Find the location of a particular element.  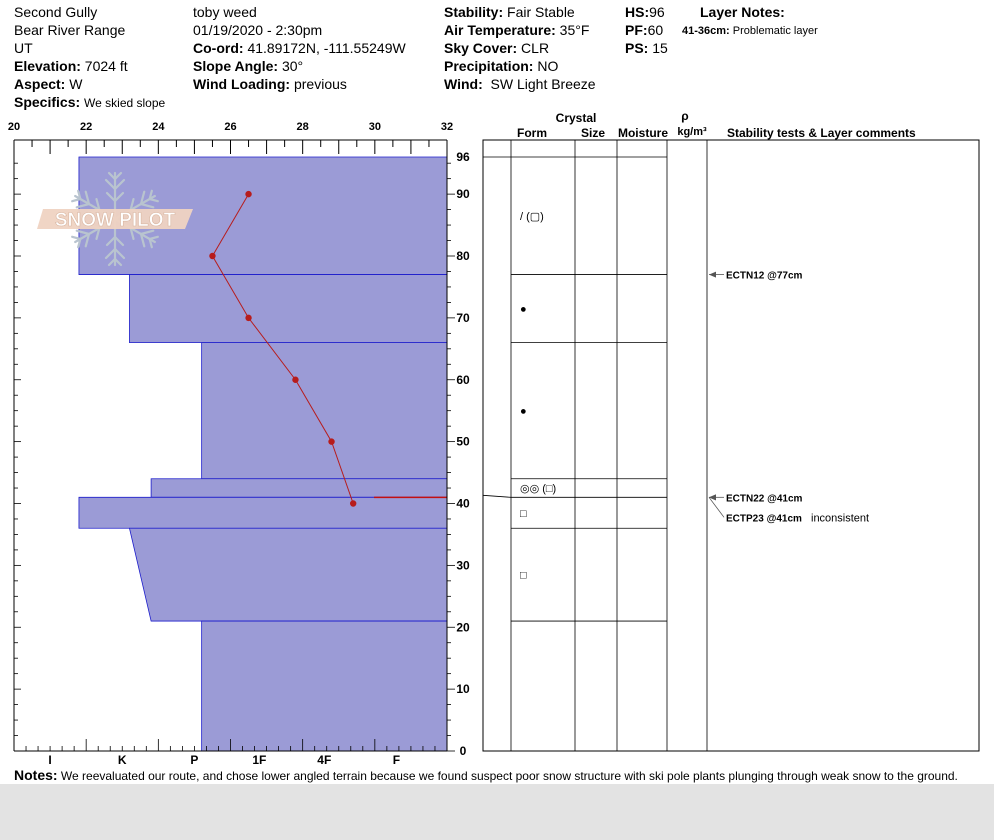

height-tick-label: 50 is located at coordinates (463, 442).